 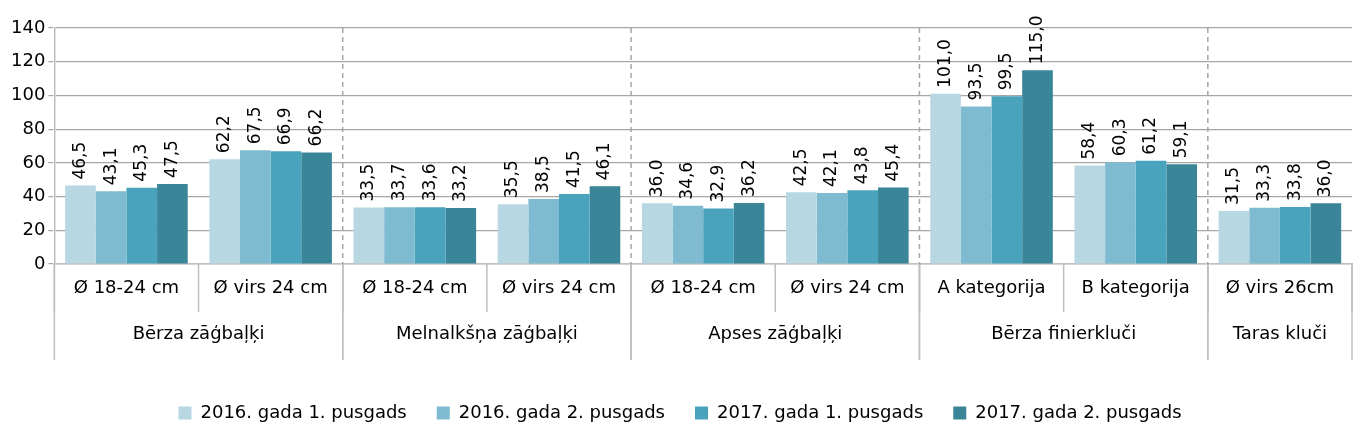 What do you see at coordinates (34, 195) in the screenshot?
I see `y-tick-label: 40` at bounding box center [34, 195].